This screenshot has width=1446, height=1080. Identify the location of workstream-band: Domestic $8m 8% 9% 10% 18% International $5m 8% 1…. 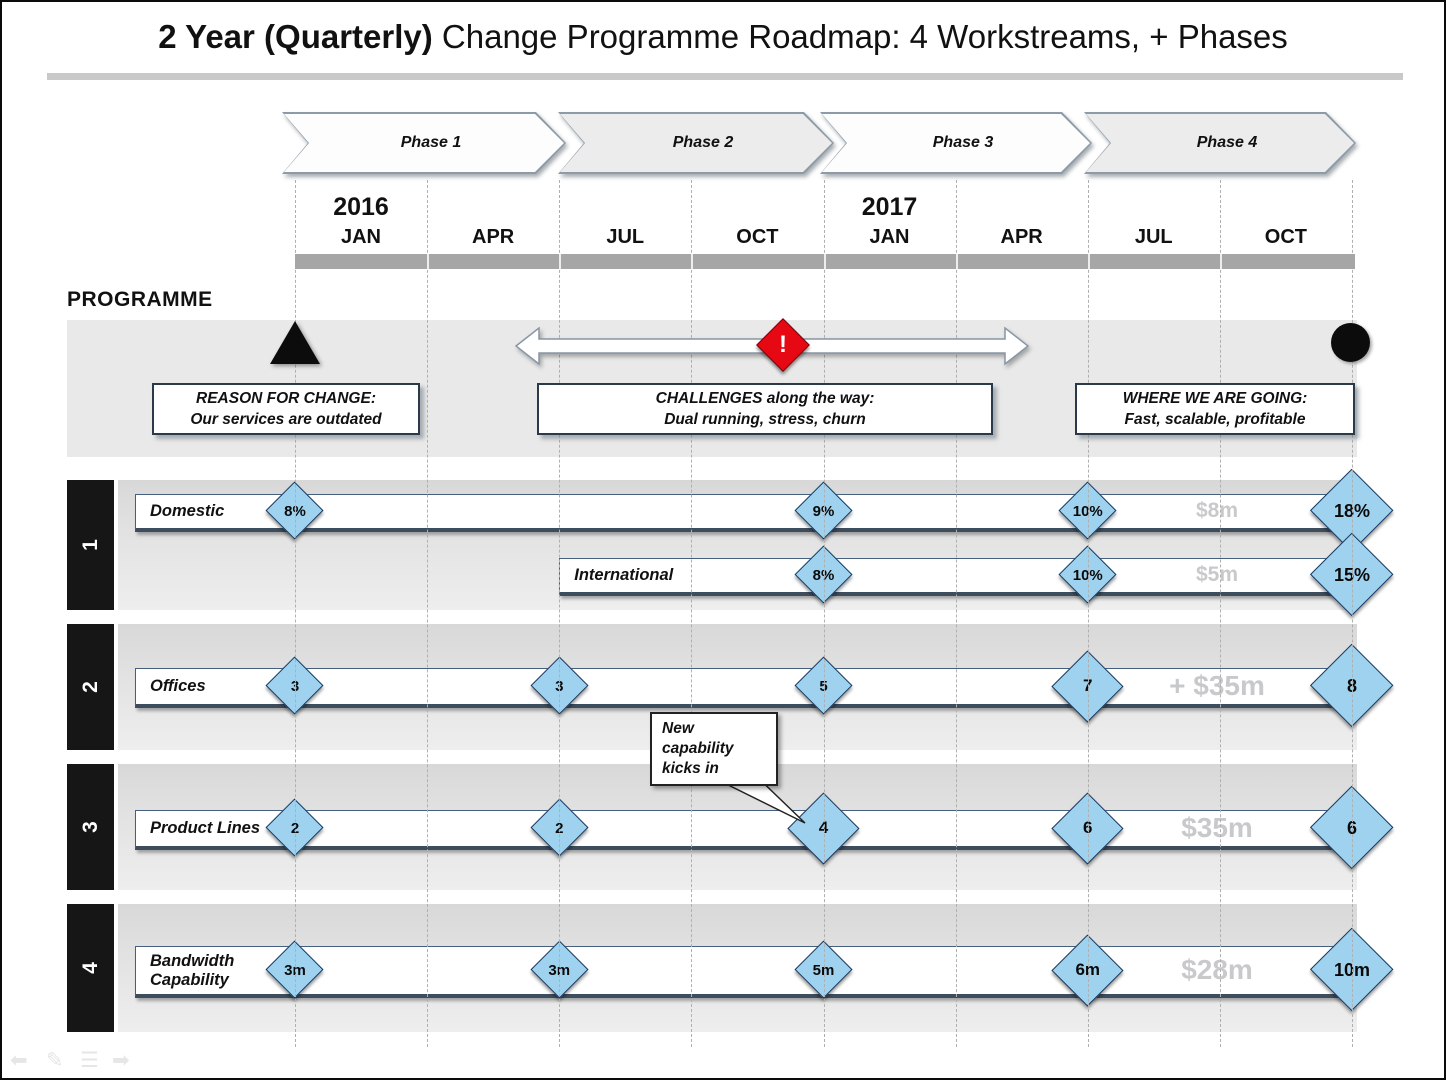
(756, 543).